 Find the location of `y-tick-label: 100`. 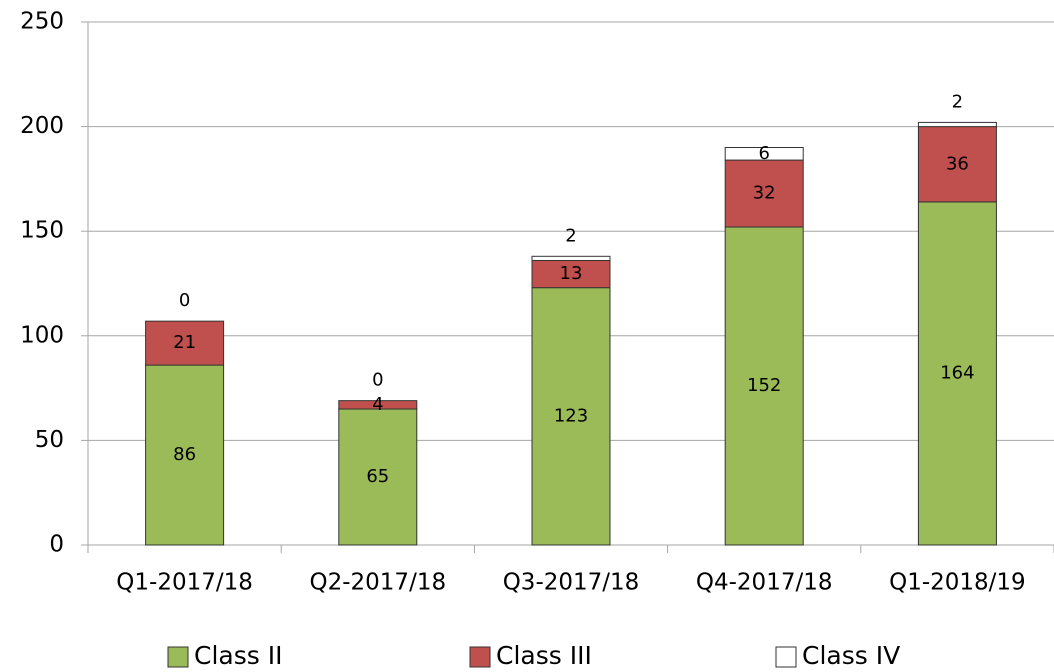

y-tick-label: 100 is located at coordinates (42, 335).